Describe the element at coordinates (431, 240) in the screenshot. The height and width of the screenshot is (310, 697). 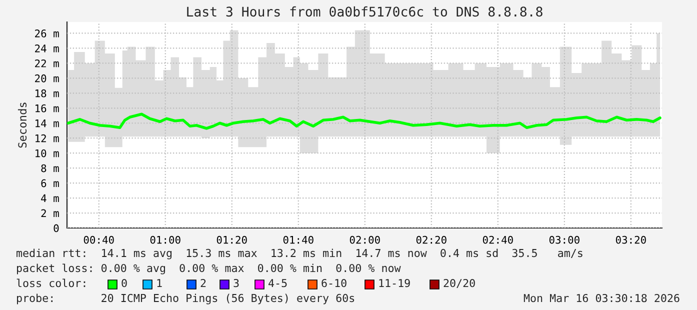
I see `x-tick-label: 02:20` at that location.